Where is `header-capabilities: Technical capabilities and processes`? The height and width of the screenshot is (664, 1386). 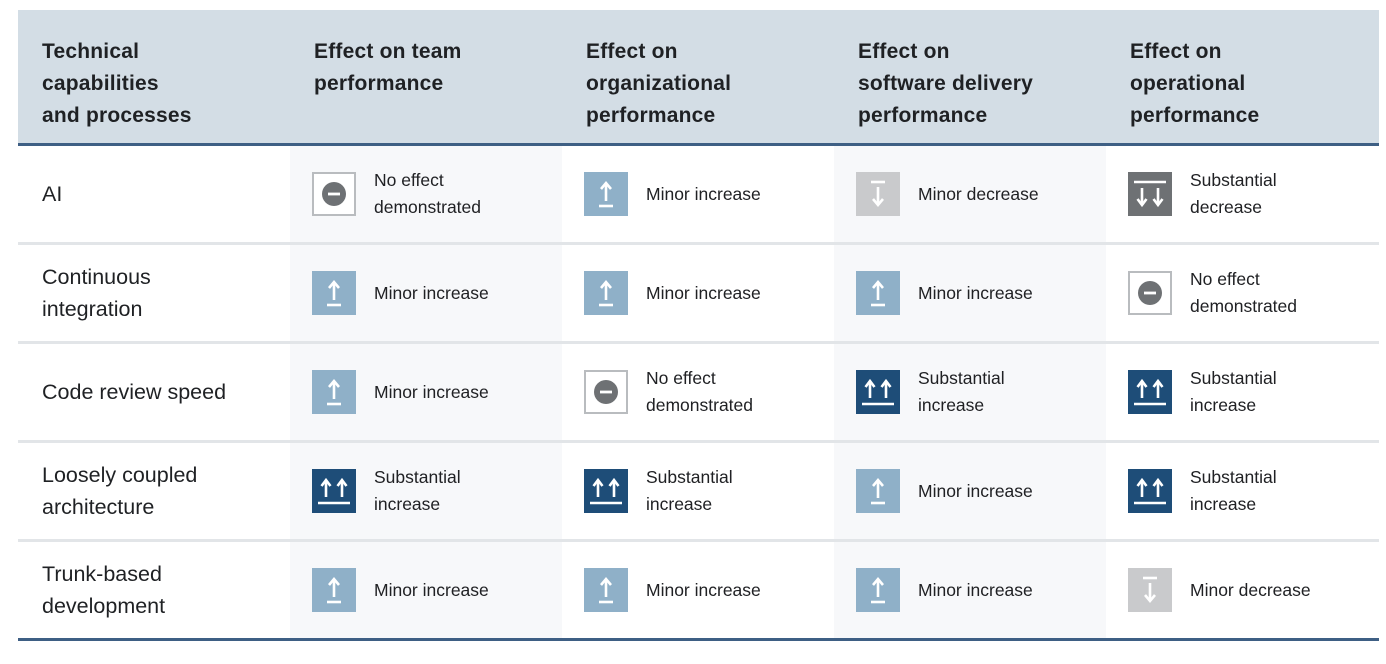
header-capabilities: Technical capabilities and processes is located at coordinates (117, 83).